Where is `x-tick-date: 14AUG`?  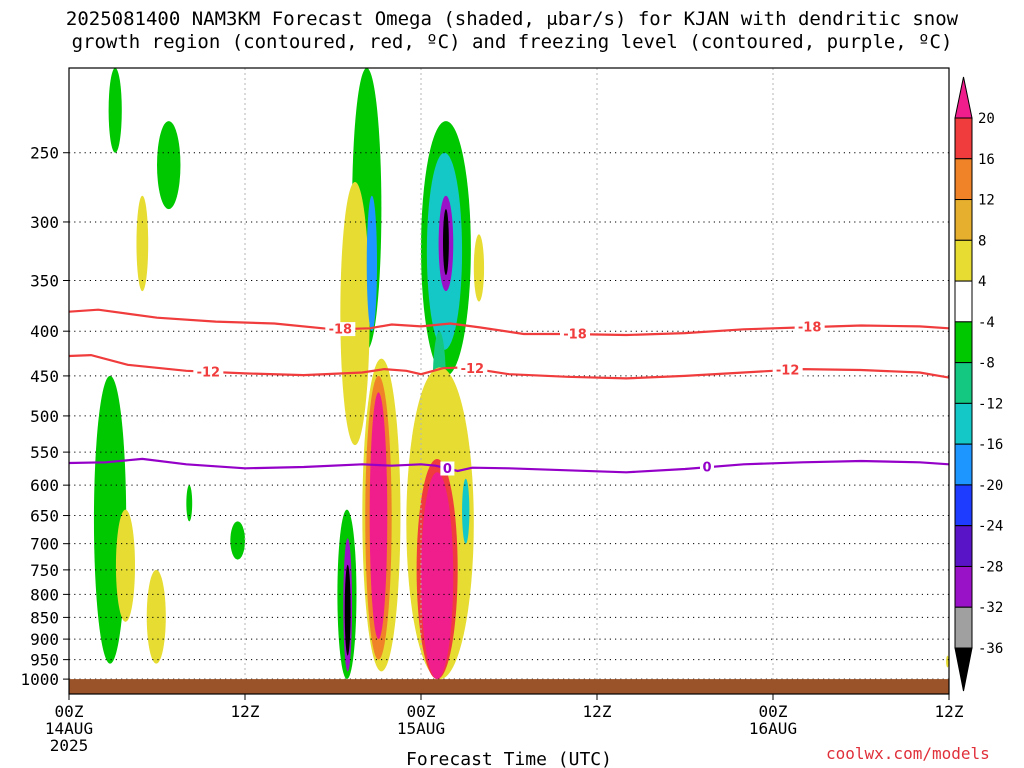 x-tick-date: 14AUG is located at coordinates (69, 728).